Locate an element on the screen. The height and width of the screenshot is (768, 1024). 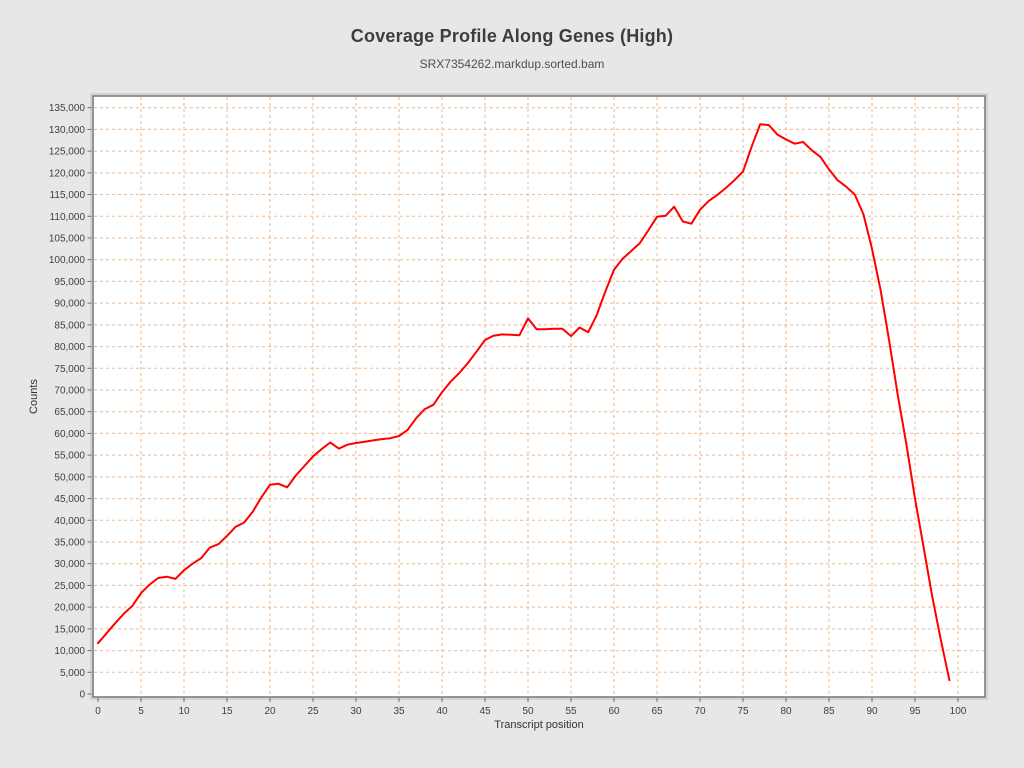
x-tick-label: 20 is located at coordinates (270, 711).